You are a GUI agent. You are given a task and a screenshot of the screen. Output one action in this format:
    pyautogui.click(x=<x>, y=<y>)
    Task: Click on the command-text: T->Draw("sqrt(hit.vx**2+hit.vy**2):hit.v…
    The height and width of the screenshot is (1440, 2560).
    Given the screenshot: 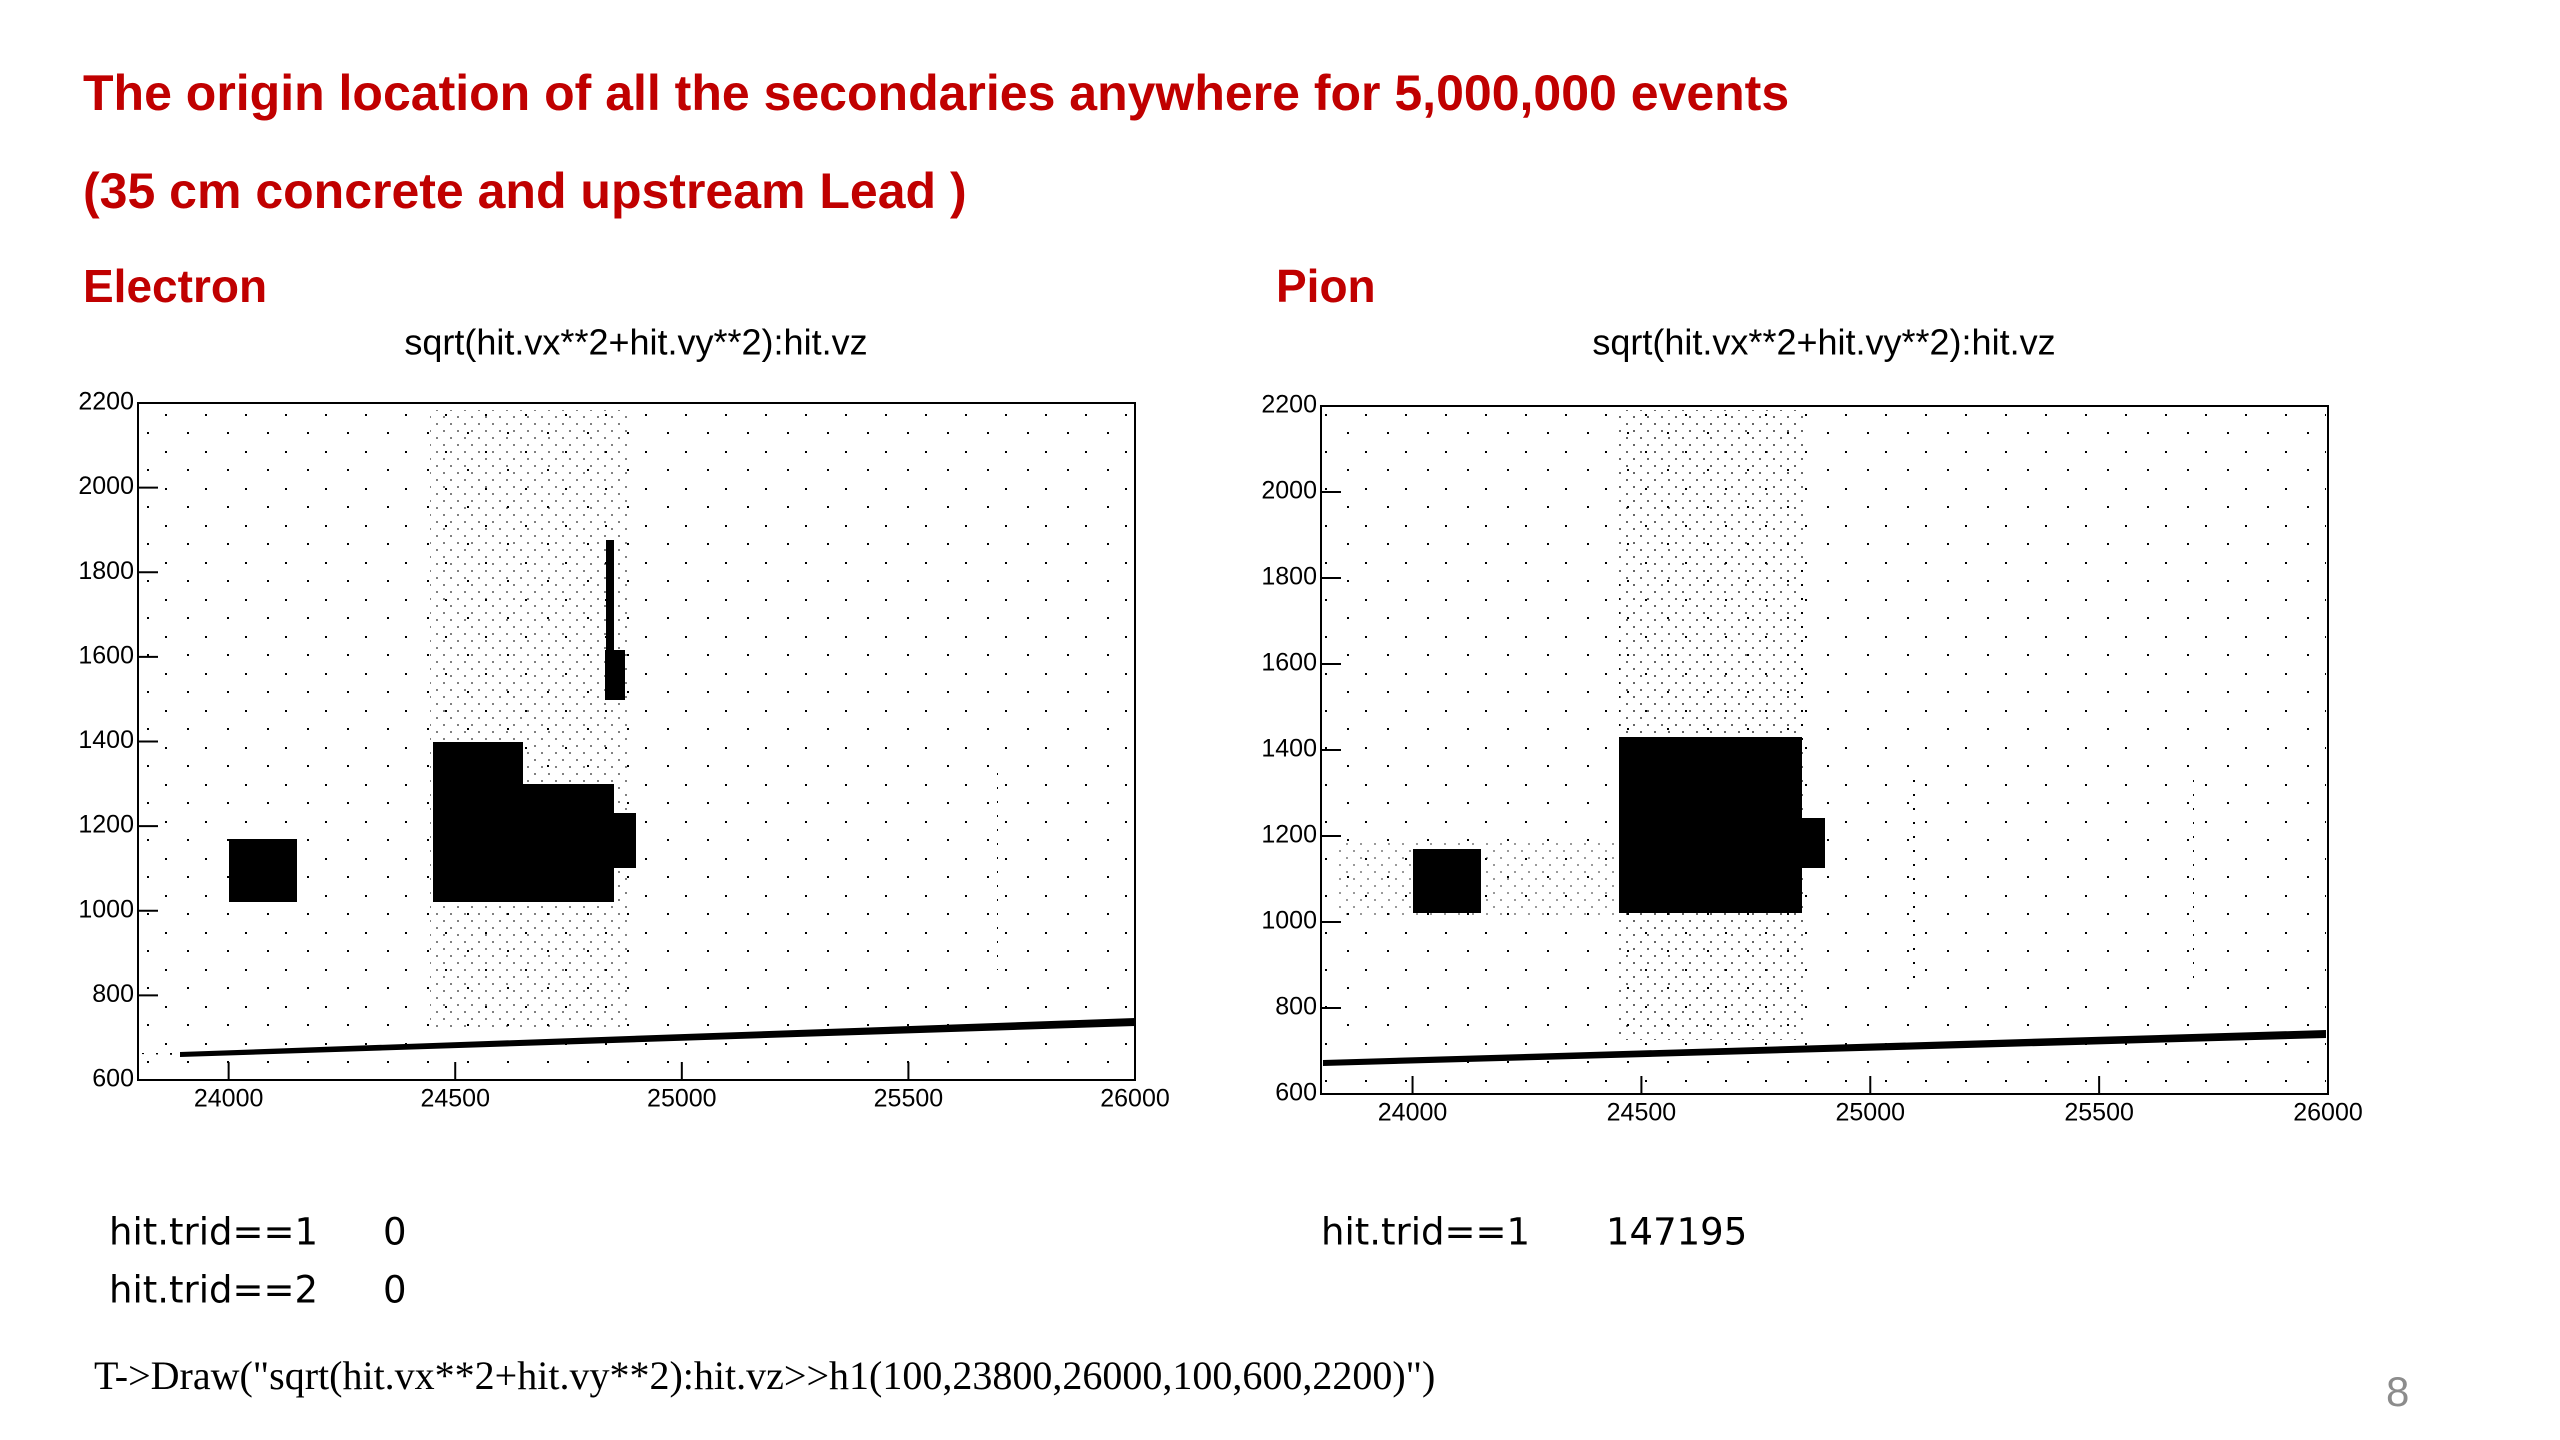 What is the action you would take?
    pyautogui.click(x=764, y=1375)
    